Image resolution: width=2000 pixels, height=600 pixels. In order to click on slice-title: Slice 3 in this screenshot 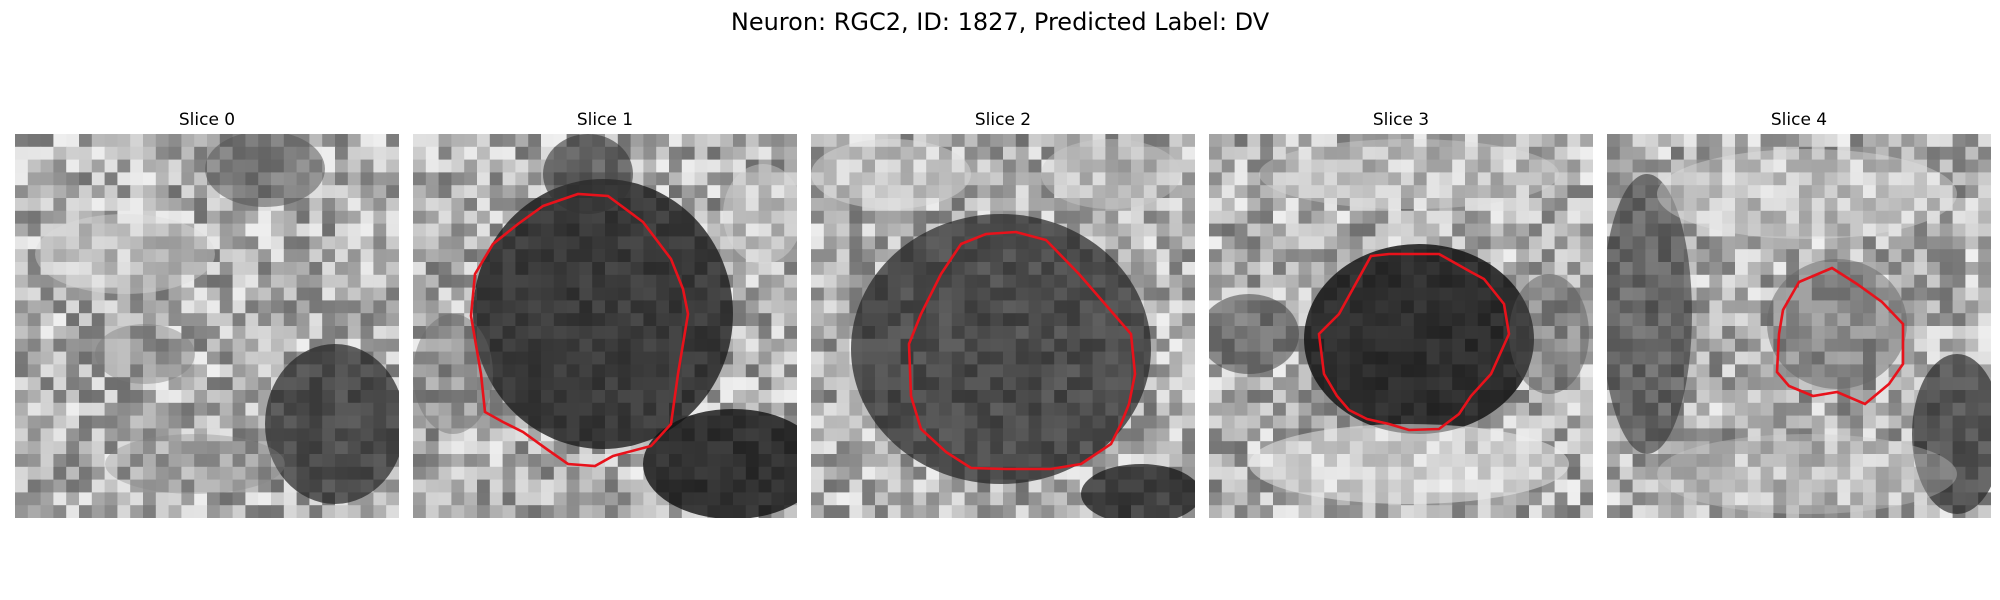, I will do `click(1401, 120)`.